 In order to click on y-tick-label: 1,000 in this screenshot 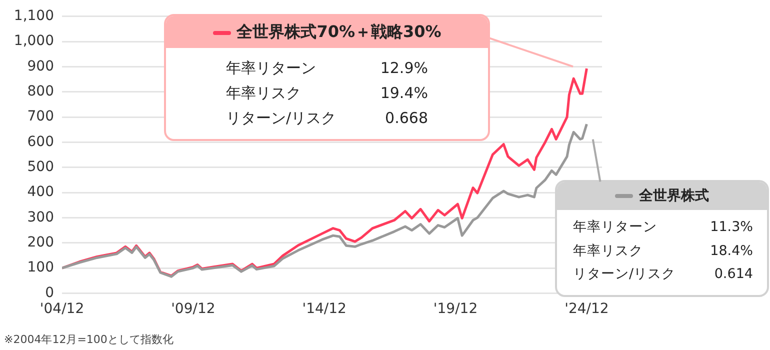, I will do `click(34, 41)`.